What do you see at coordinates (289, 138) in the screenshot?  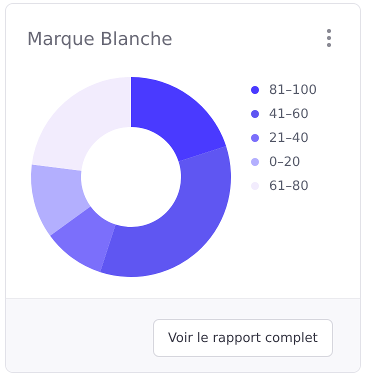 I see `legend-label: 21–40` at bounding box center [289, 138].